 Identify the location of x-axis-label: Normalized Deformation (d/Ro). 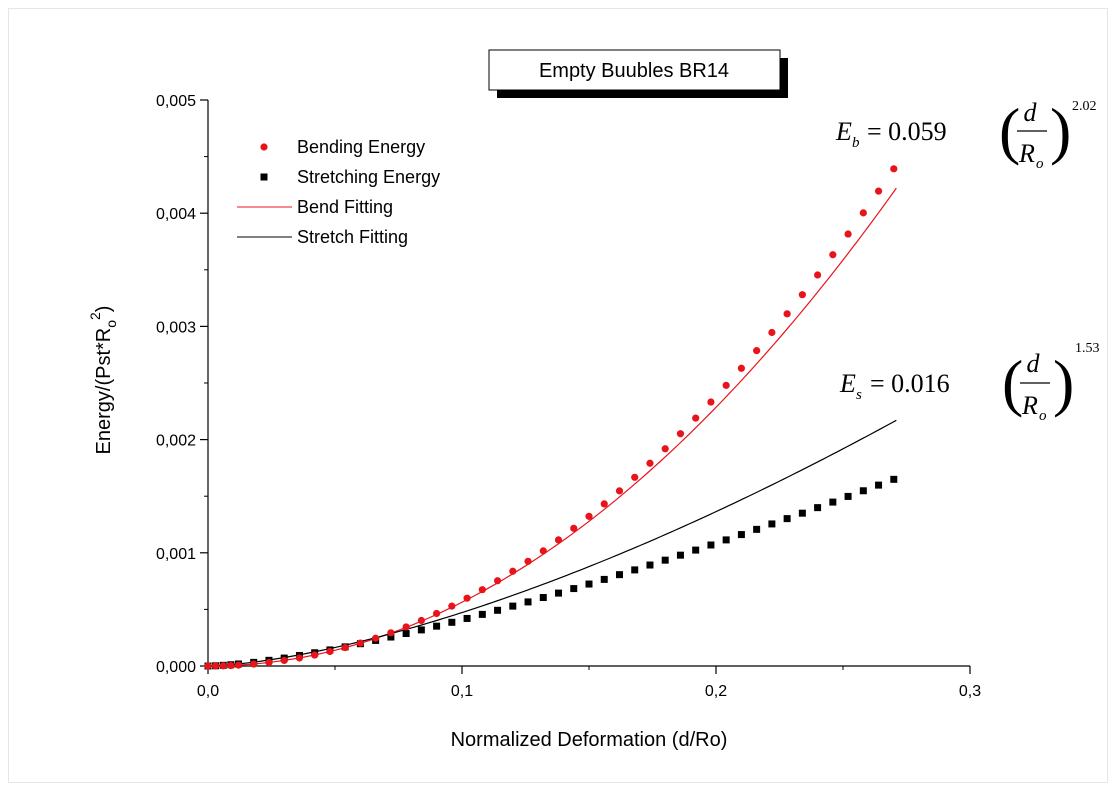
(589, 740).